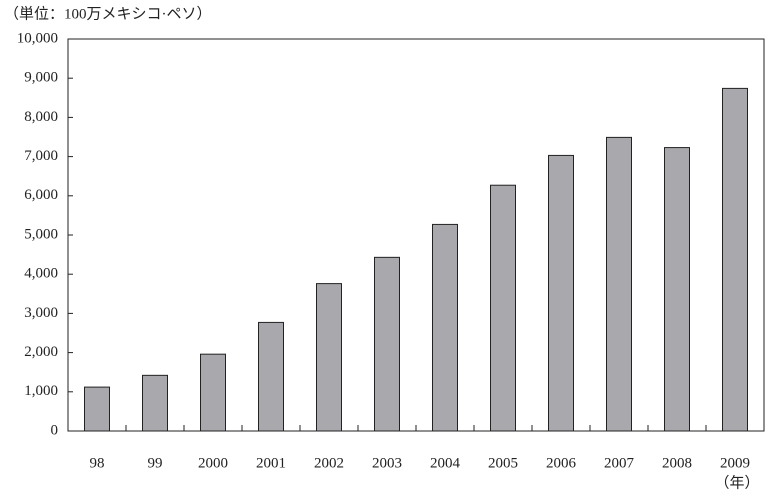 The image size is (771, 499). What do you see at coordinates (41, 117) in the screenshot?
I see `y-tick-label: 8,000` at bounding box center [41, 117].